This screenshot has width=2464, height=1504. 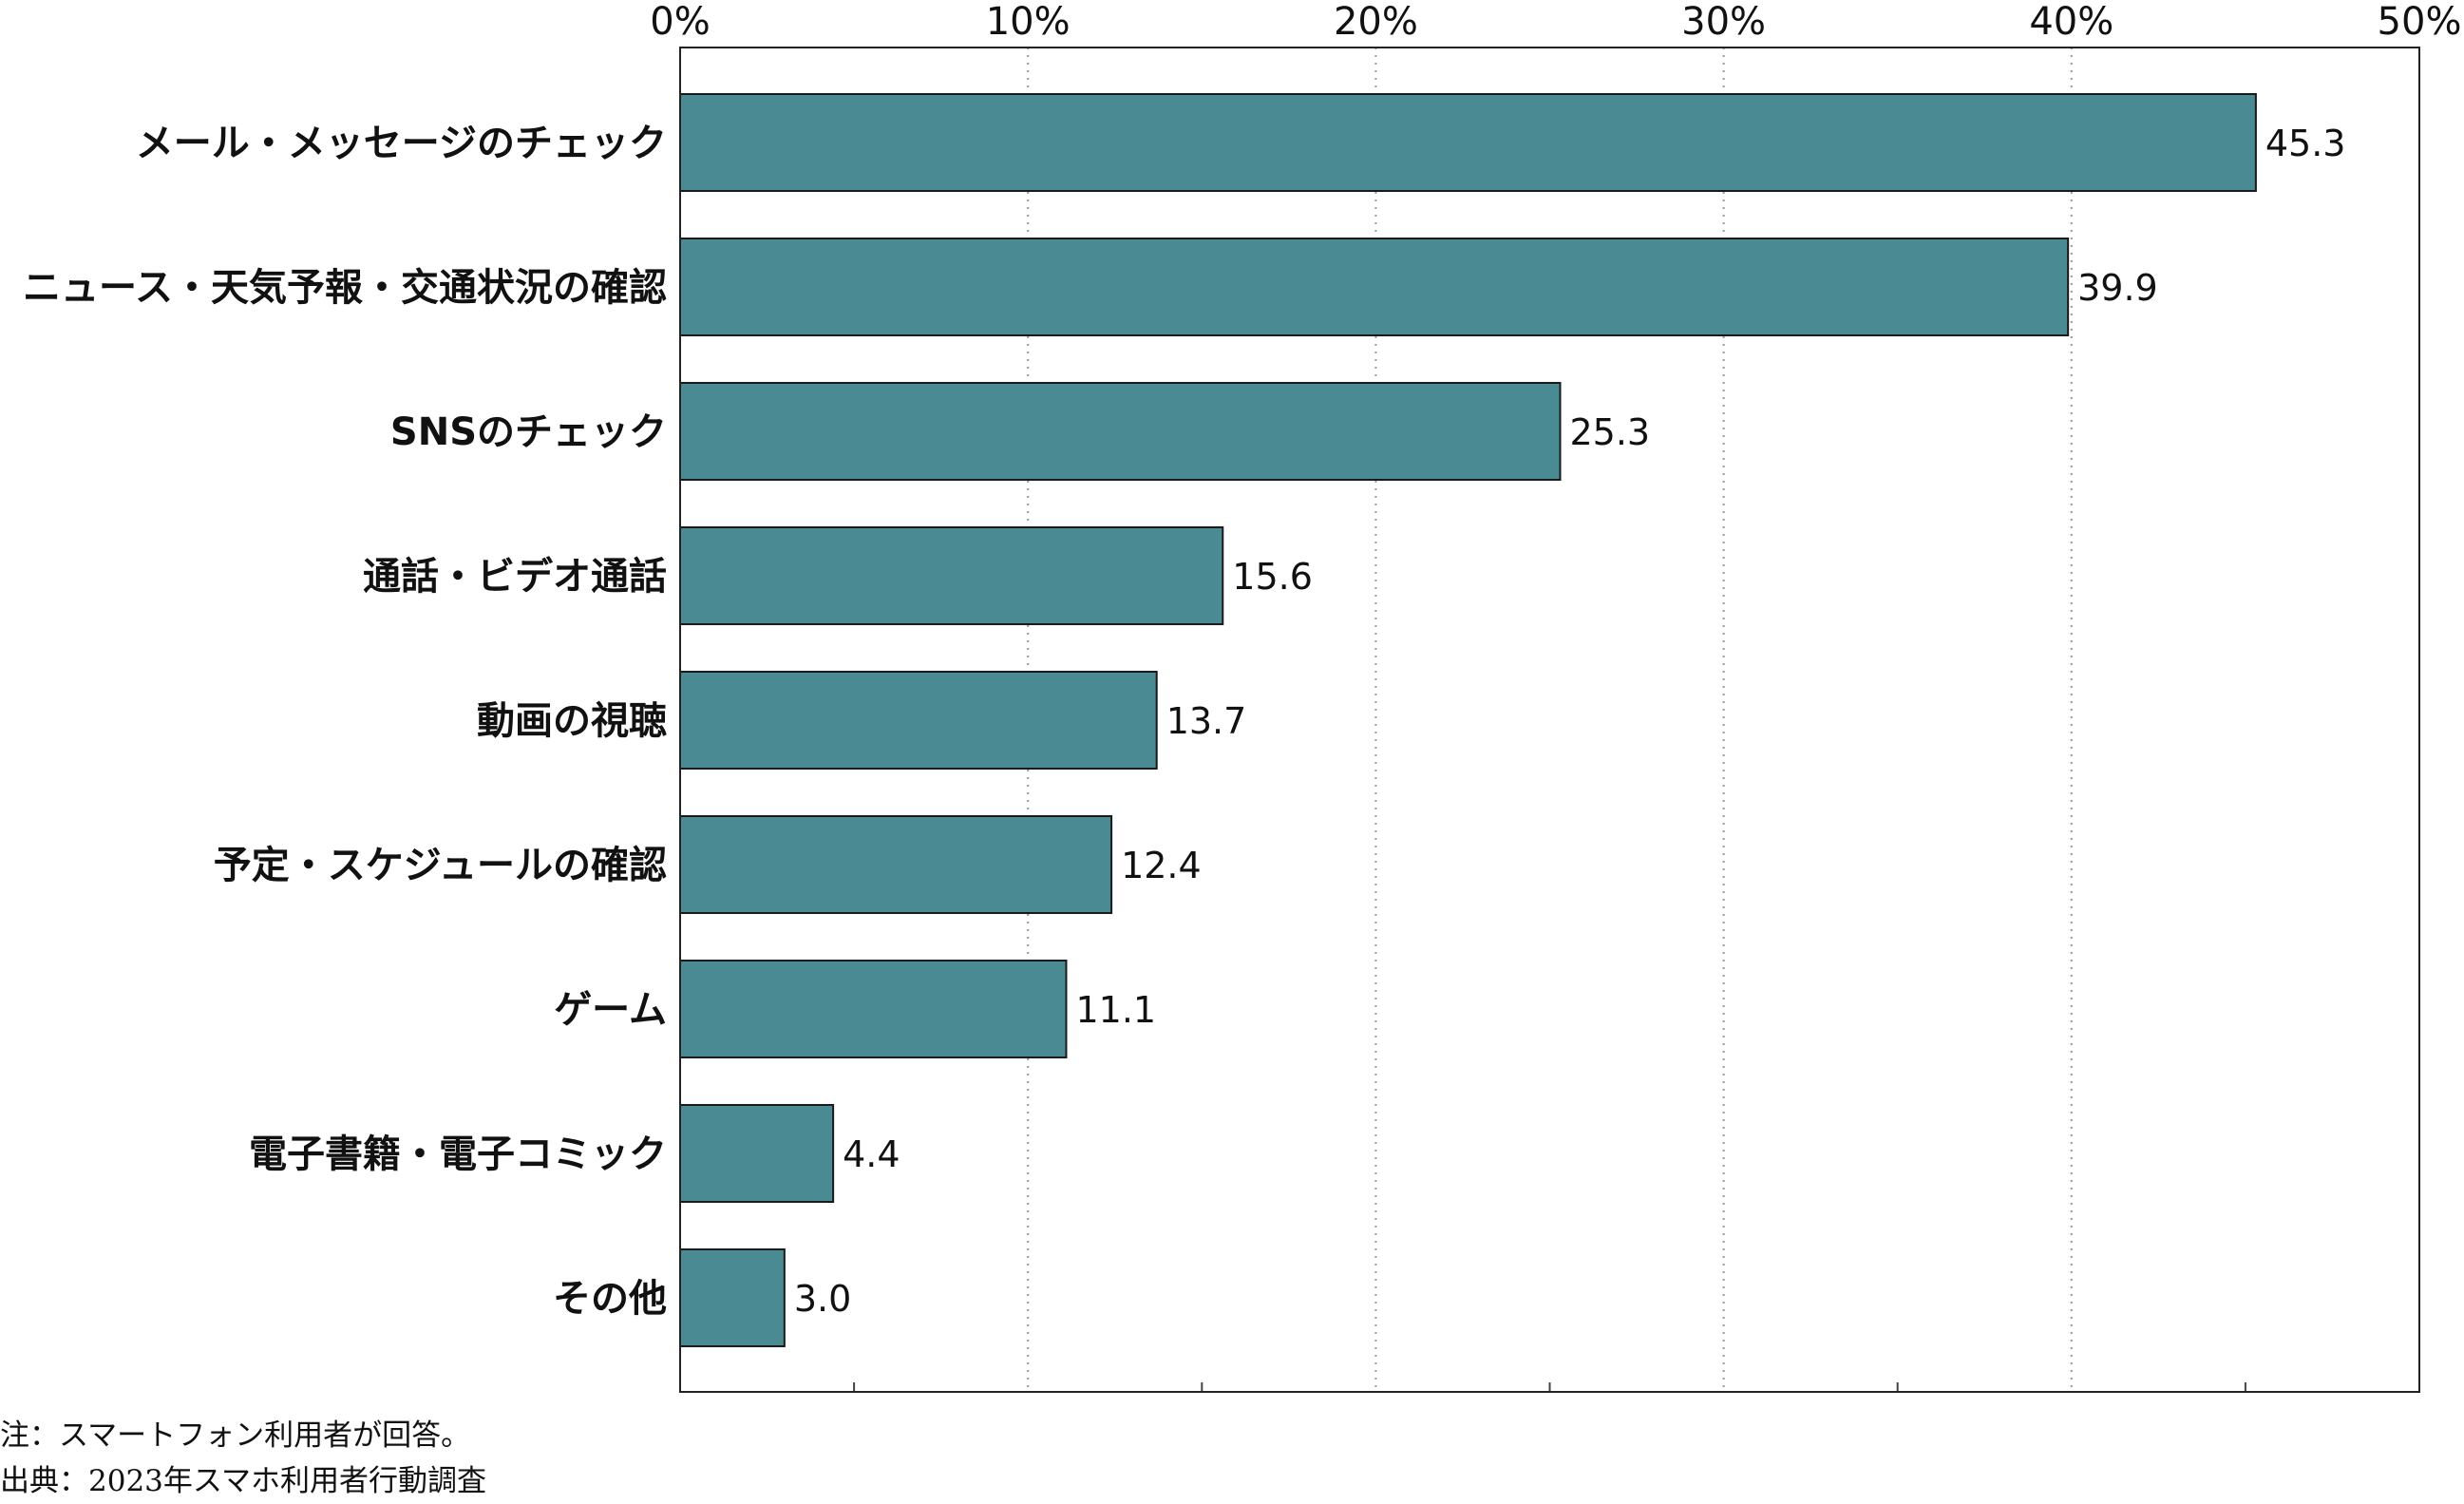 I want to click on value-label: 39.9, so click(x=2117, y=288).